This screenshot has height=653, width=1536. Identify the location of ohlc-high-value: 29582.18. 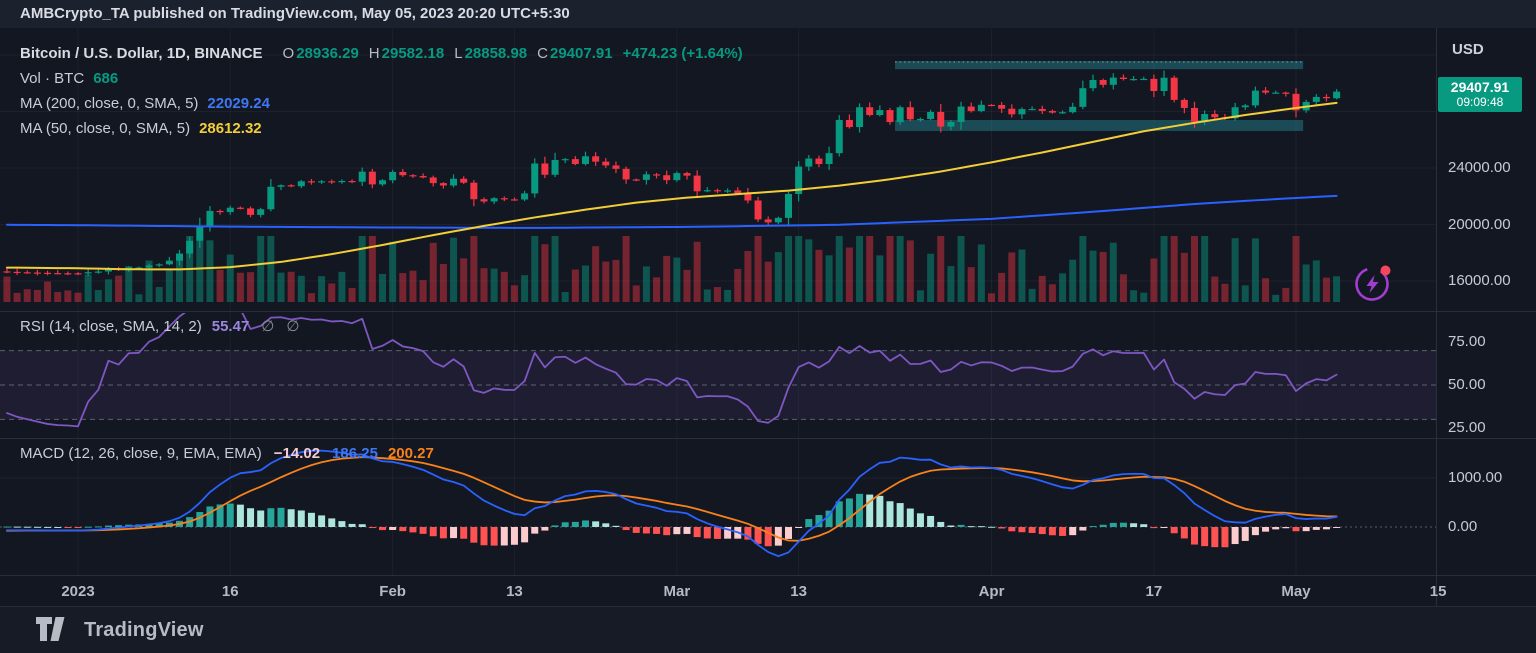
(413, 53).